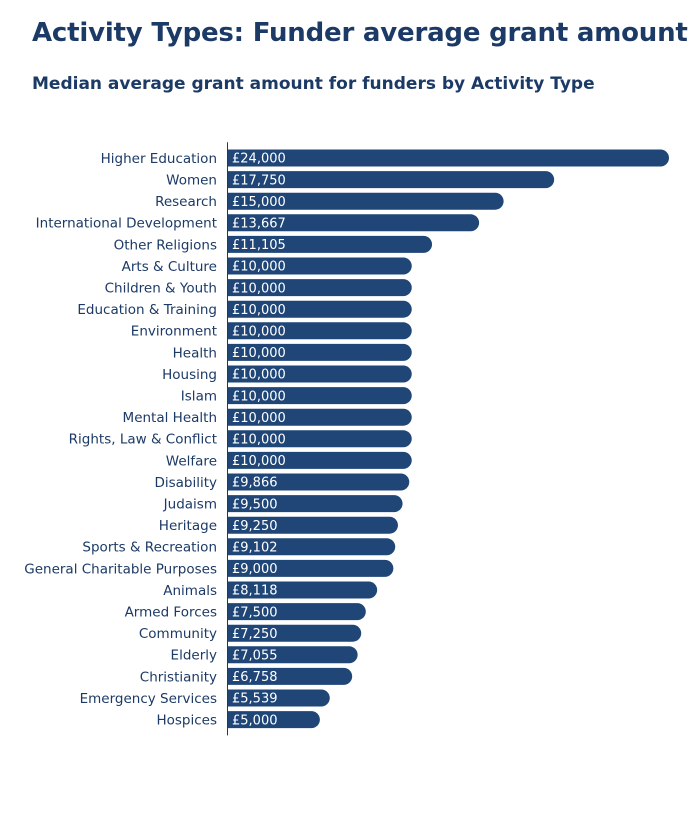 This screenshot has width=700, height=813. Describe the element at coordinates (199, 396) in the screenshot. I see `category-label-islam: Islam` at that location.